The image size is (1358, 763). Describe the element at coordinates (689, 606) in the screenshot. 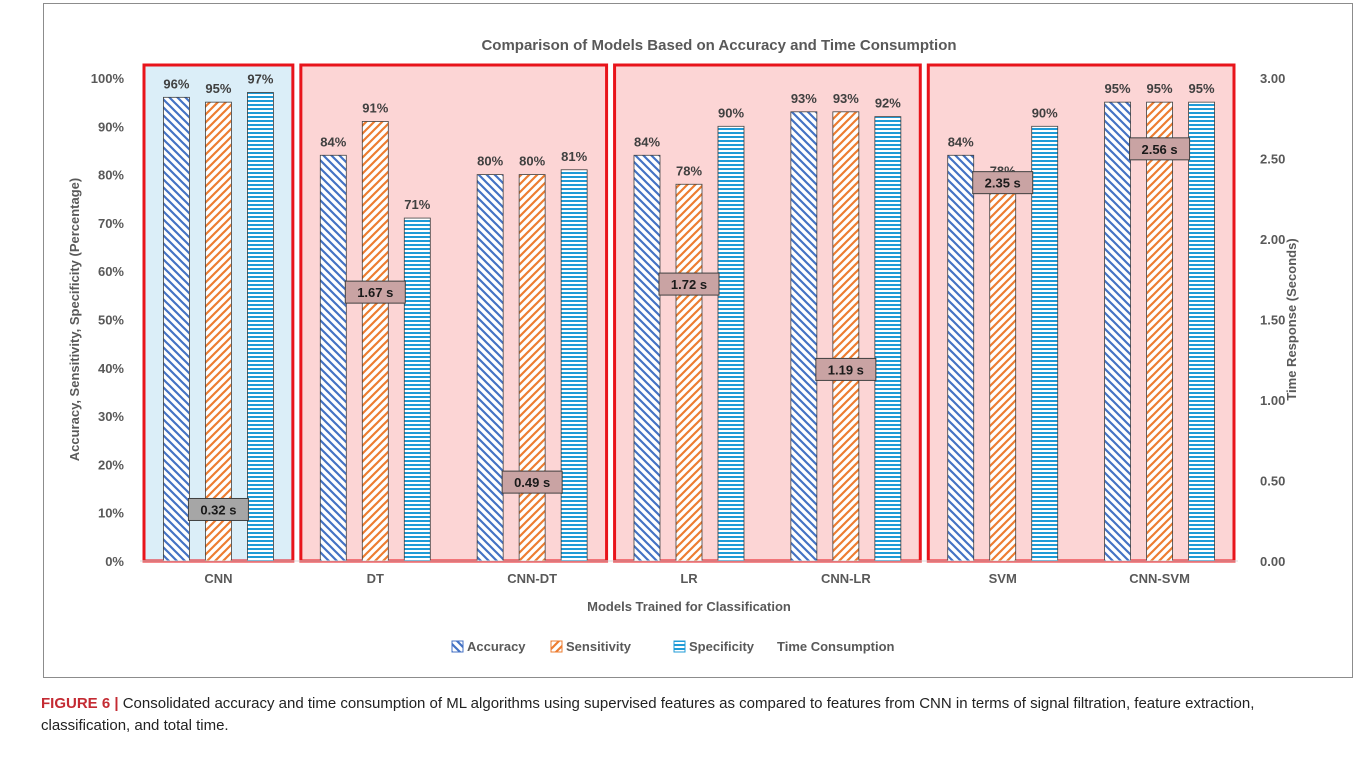

I see `x-axis-title: Models Trained for Classification` at that location.